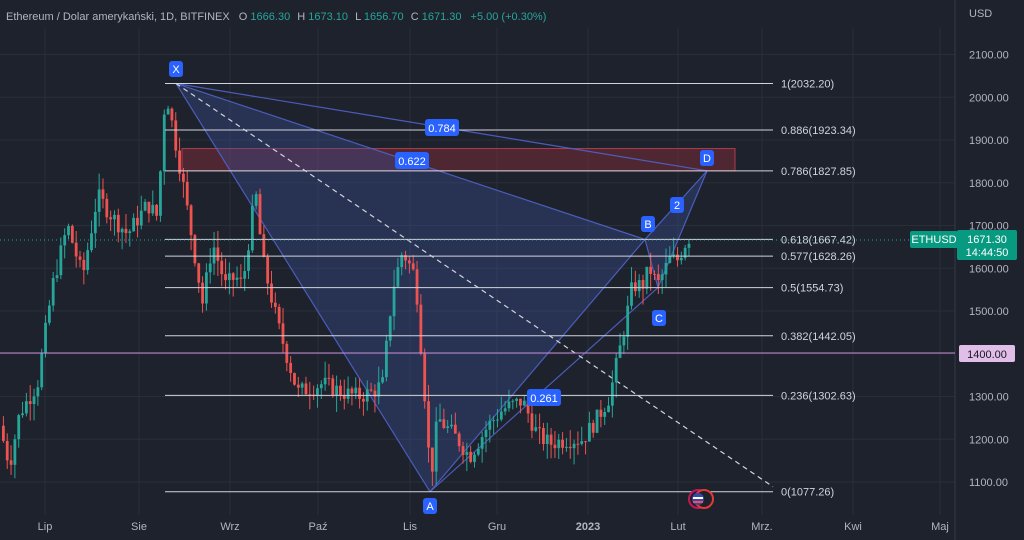 The height and width of the screenshot is (540, 1024). Describe the element at coordinates (537, 366) in the screenshot. I see `pattern-leg-ab` at that location.